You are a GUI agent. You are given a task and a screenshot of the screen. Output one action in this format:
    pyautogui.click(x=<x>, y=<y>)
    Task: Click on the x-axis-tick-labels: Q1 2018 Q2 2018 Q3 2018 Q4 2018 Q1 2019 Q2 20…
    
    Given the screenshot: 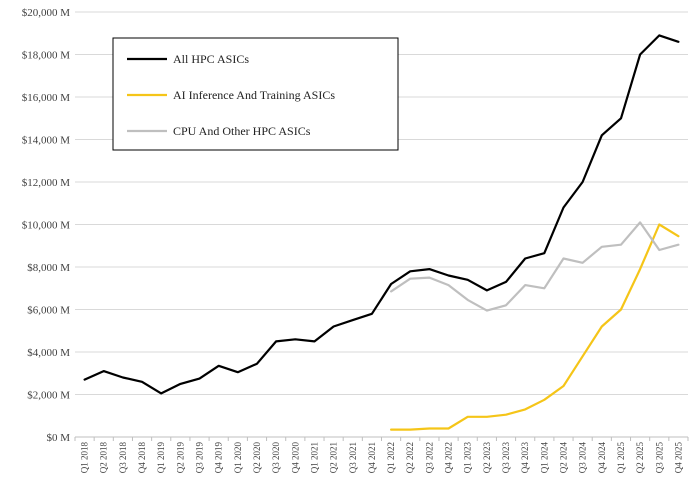 What is the action you would take?
    pyautogui.click(x=382, y=458)
    